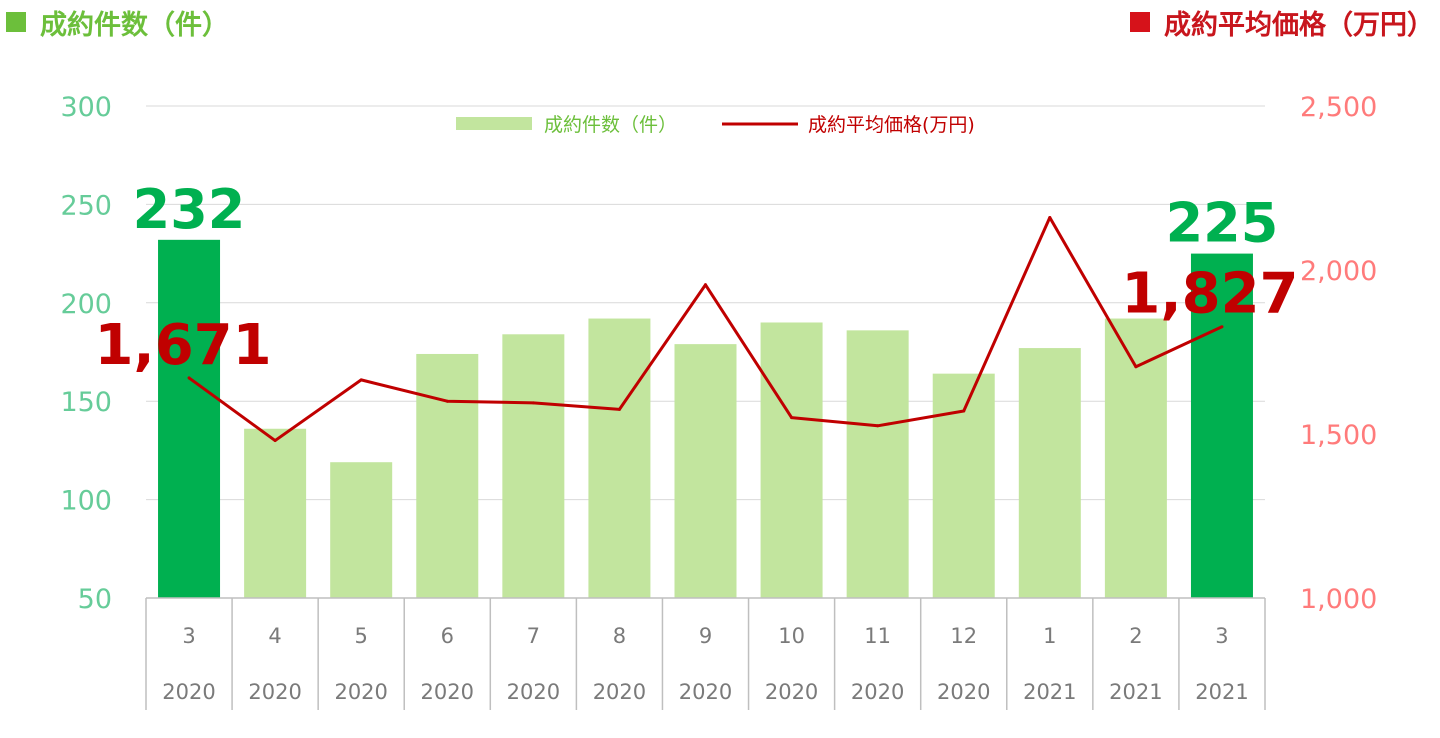 This screenshot has height=738, width=1440. What do you see at coordinates (1338, 271) in the screenshot?
I see `right-axis-tick: 2,000` at bounding box center [1338, 271].